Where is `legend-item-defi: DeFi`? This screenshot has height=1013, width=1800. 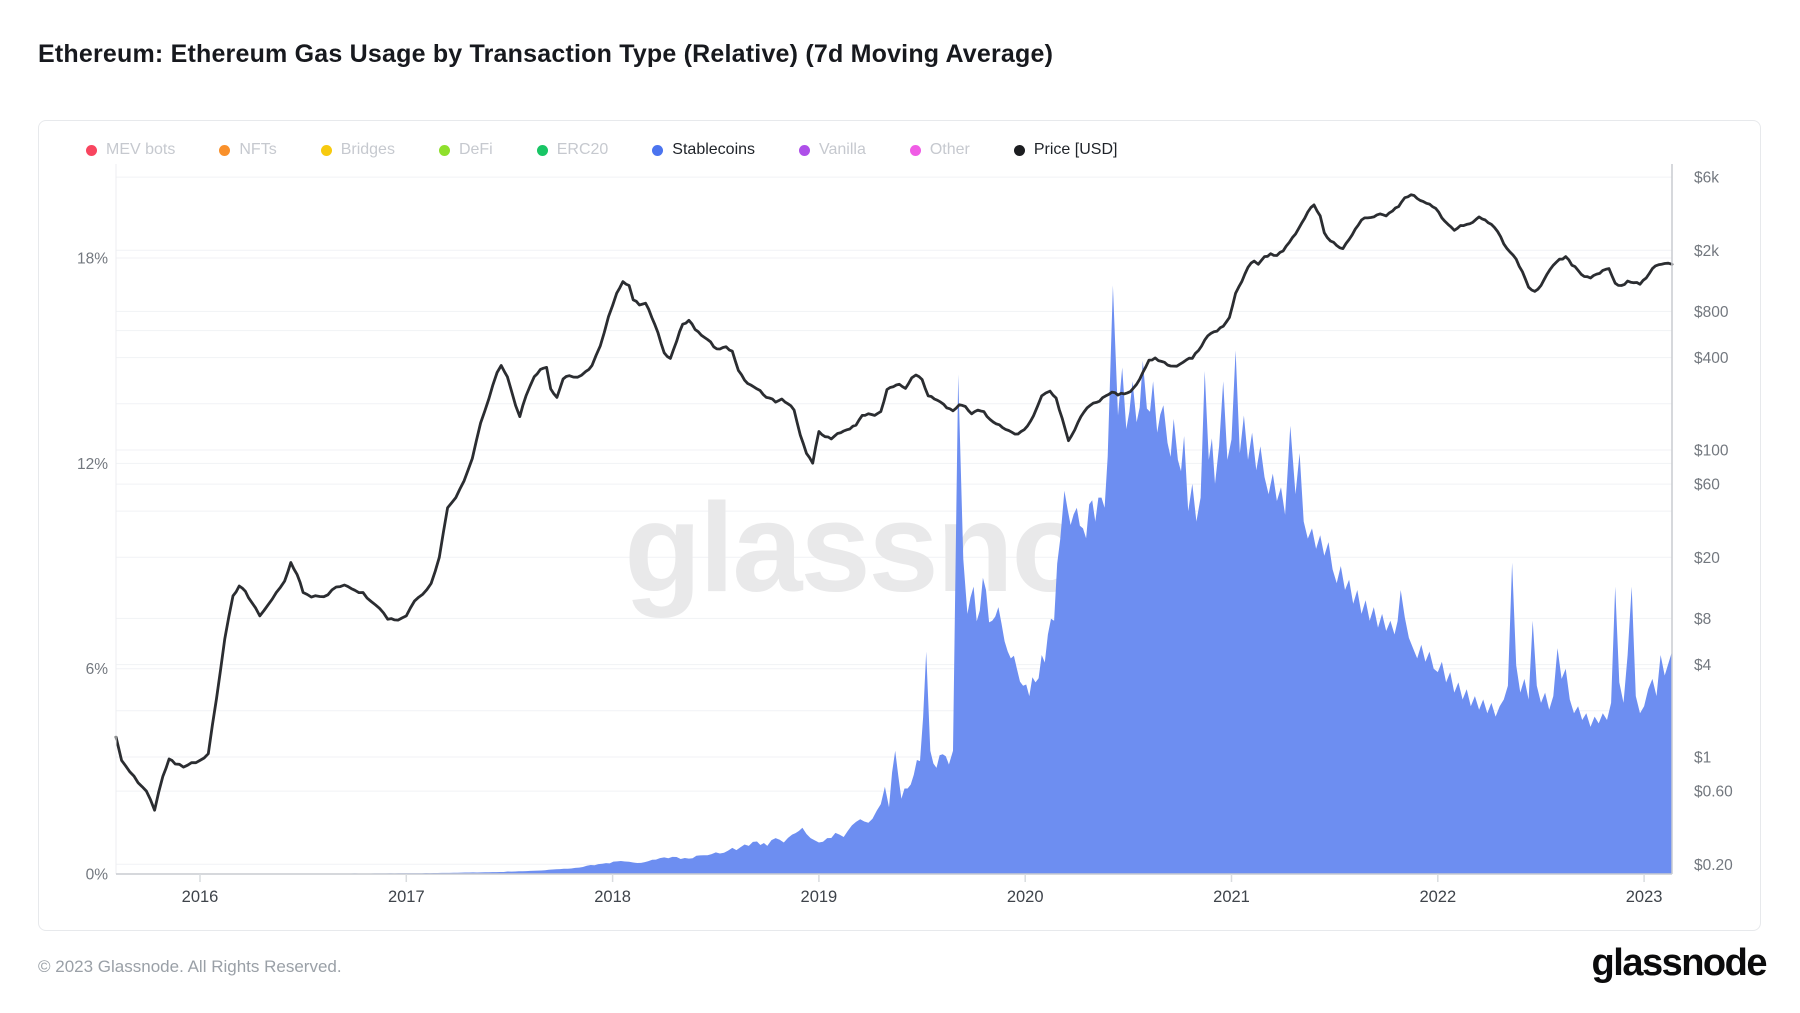
legend-item-defi: DeFi is located at coordinates (465, 150).